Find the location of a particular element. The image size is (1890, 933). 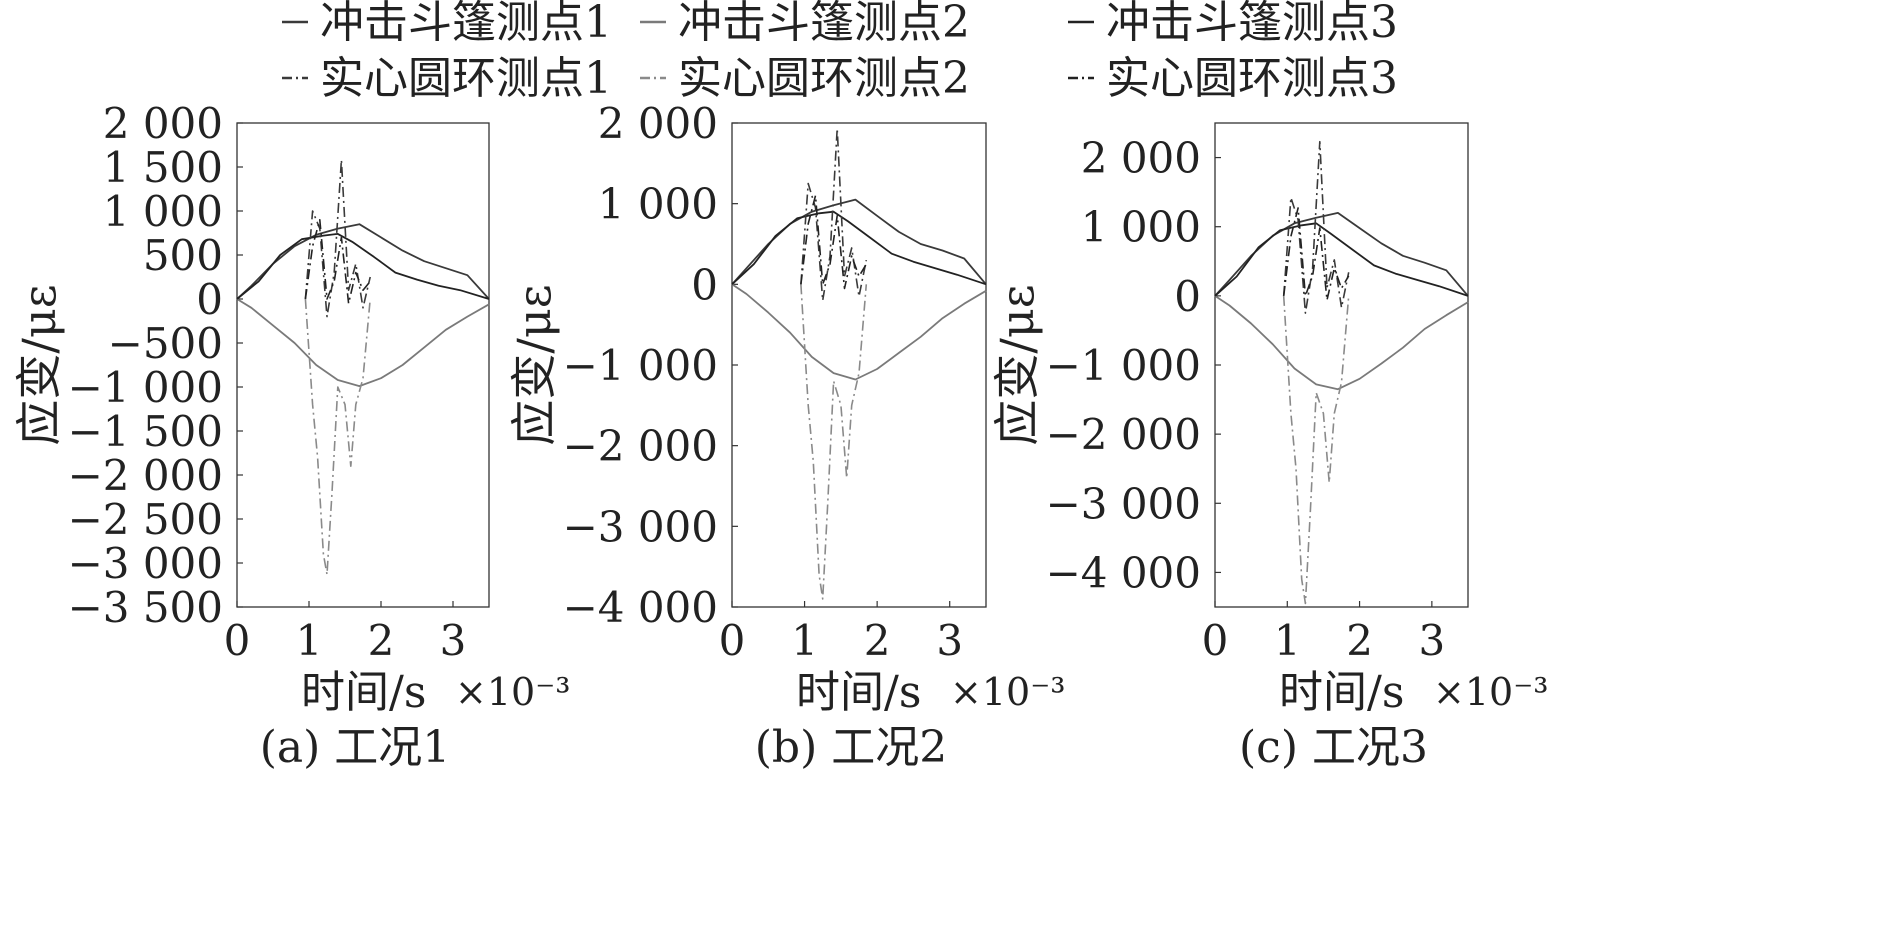

y-tick-label: 500 is located at coordinates (183, 255).